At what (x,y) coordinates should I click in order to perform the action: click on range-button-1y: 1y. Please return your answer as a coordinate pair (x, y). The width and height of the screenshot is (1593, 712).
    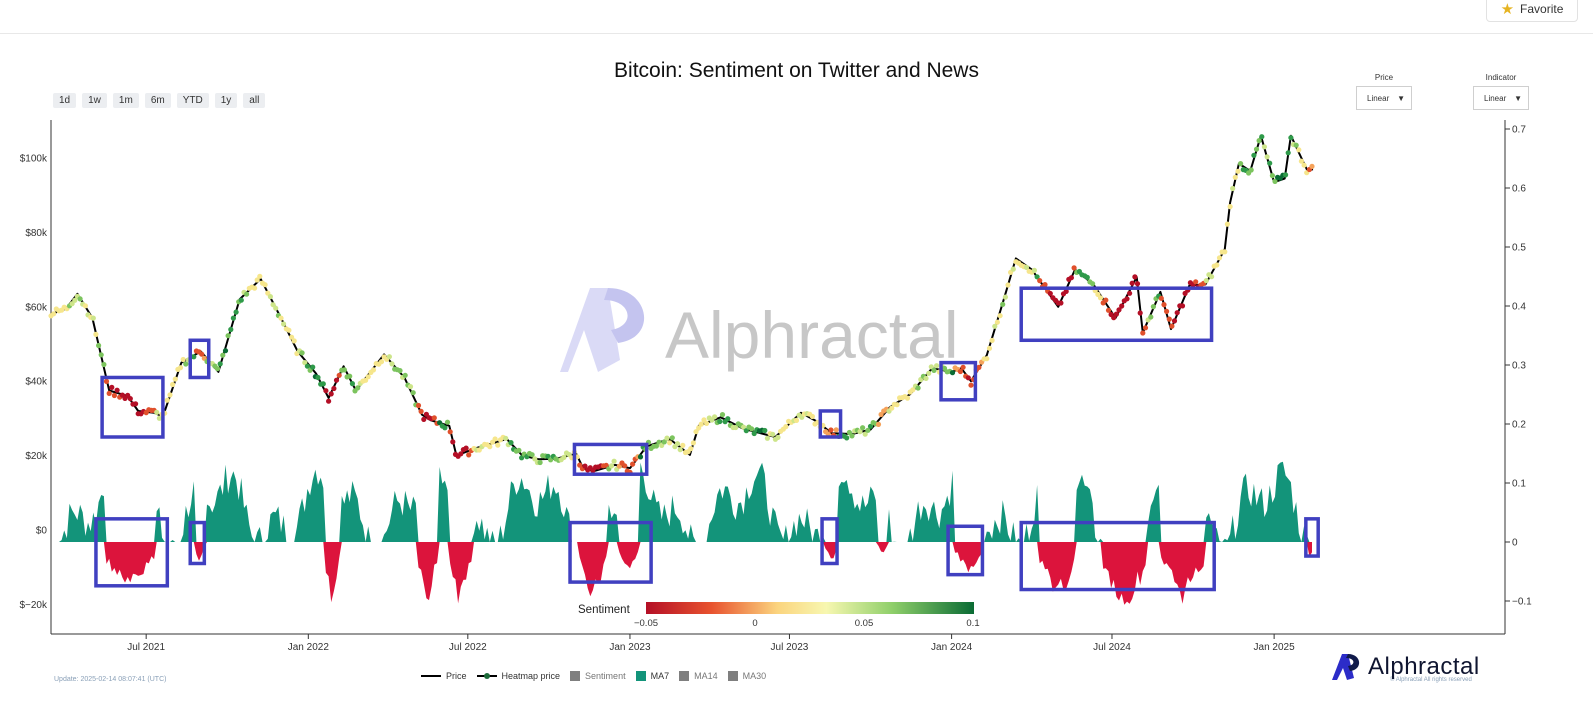
    Looking at the image, I should click on (226, 100).